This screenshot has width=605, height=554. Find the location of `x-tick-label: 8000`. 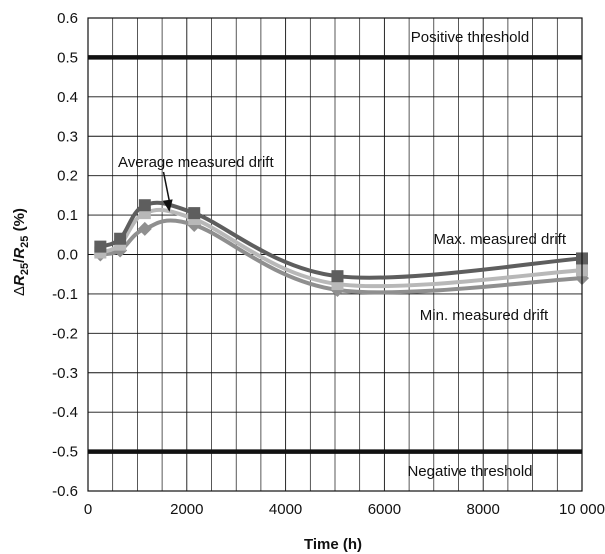

x-tick-label: 8000 is located at coordinates (483, 509).